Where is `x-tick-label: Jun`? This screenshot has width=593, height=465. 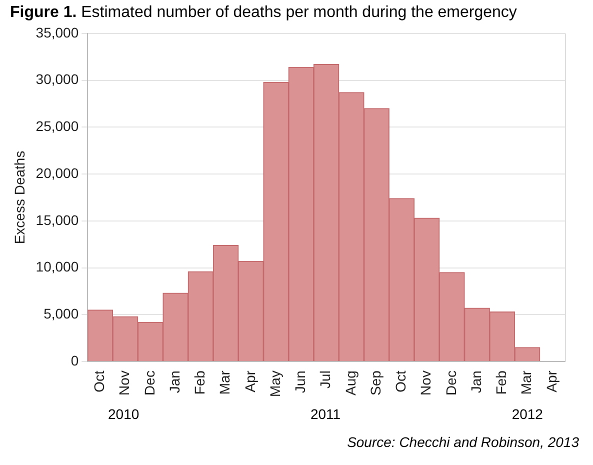 x-tick-label: Jun is located at coordinates (300, 382).